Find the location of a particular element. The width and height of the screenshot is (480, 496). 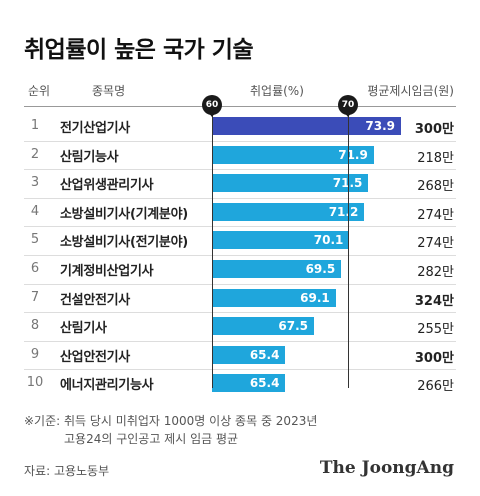

rank-label: 3 is located at coordinates (35, 183).